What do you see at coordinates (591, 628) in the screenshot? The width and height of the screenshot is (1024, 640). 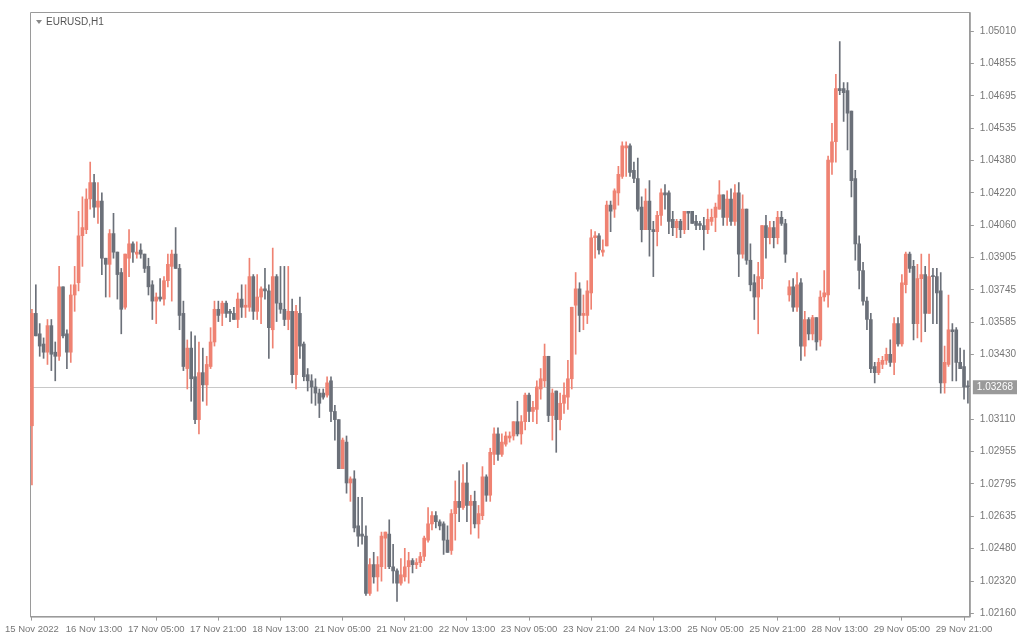 I see `x-tick-label: 23 Nov 21:00` at bounding box center [591, 628].